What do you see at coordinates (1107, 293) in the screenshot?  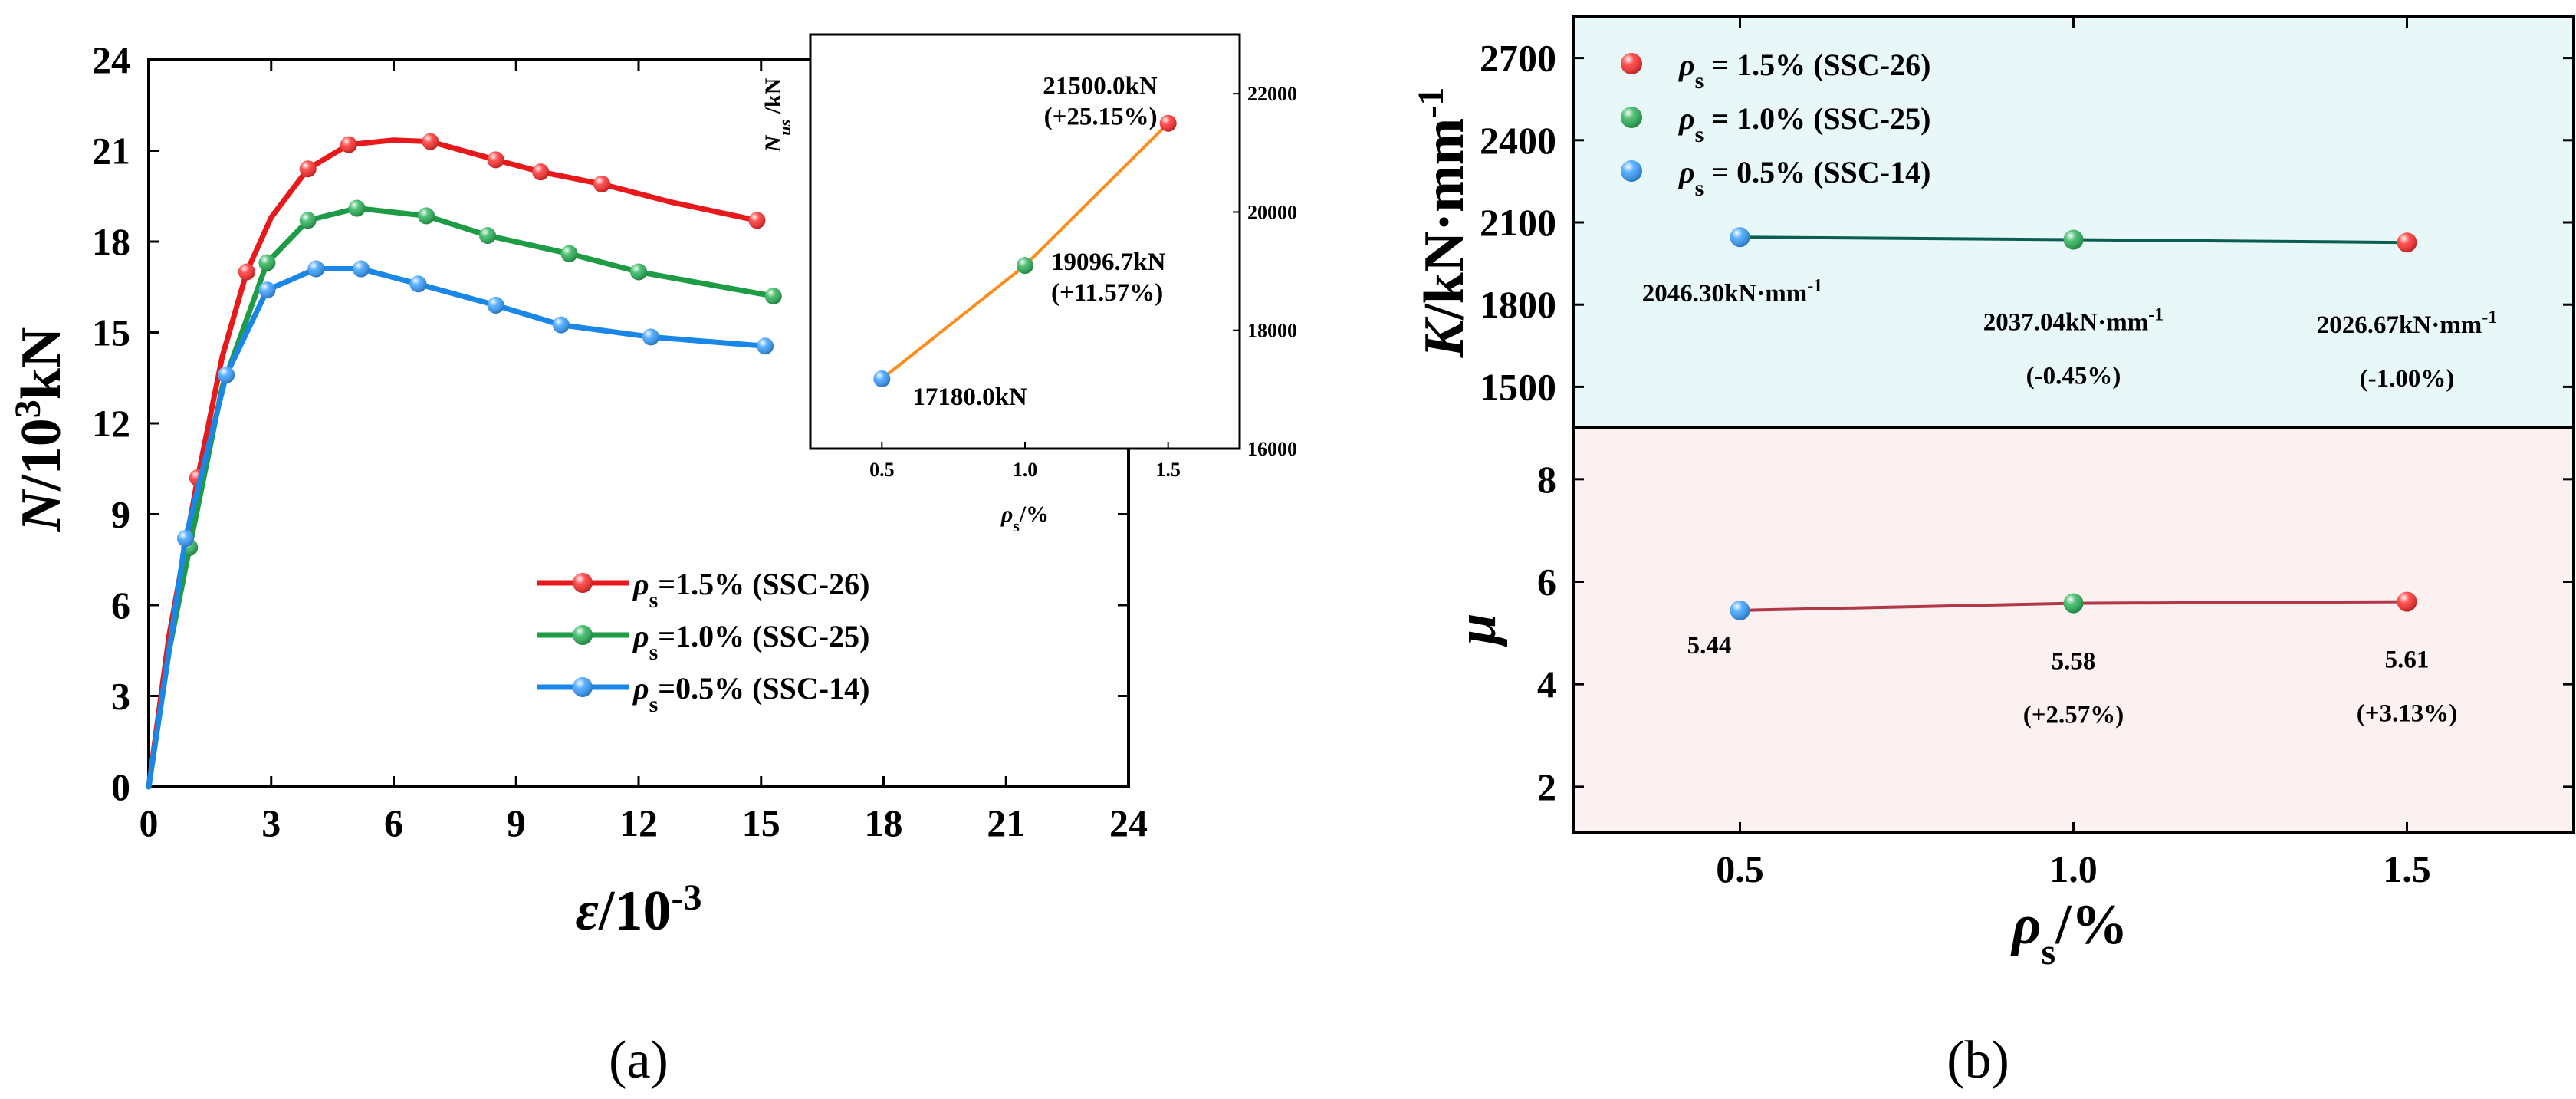 I see `inset-pct-label: (+11.57%)` at bounding box center [1107, 293].